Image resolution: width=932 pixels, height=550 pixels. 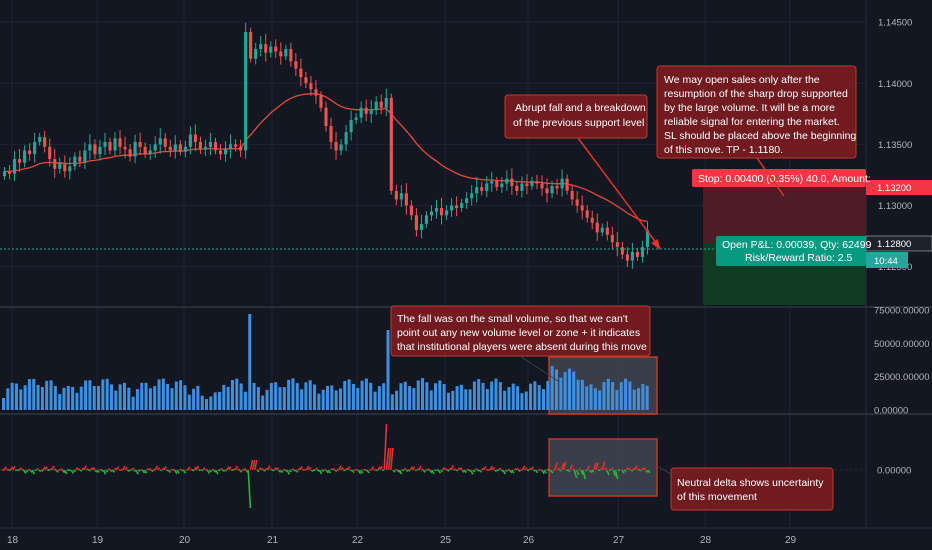 What do you see at coordinates (13, 540) in the screenshot?
I see `date-tick-label: 18` at bounding box center [13, 540].